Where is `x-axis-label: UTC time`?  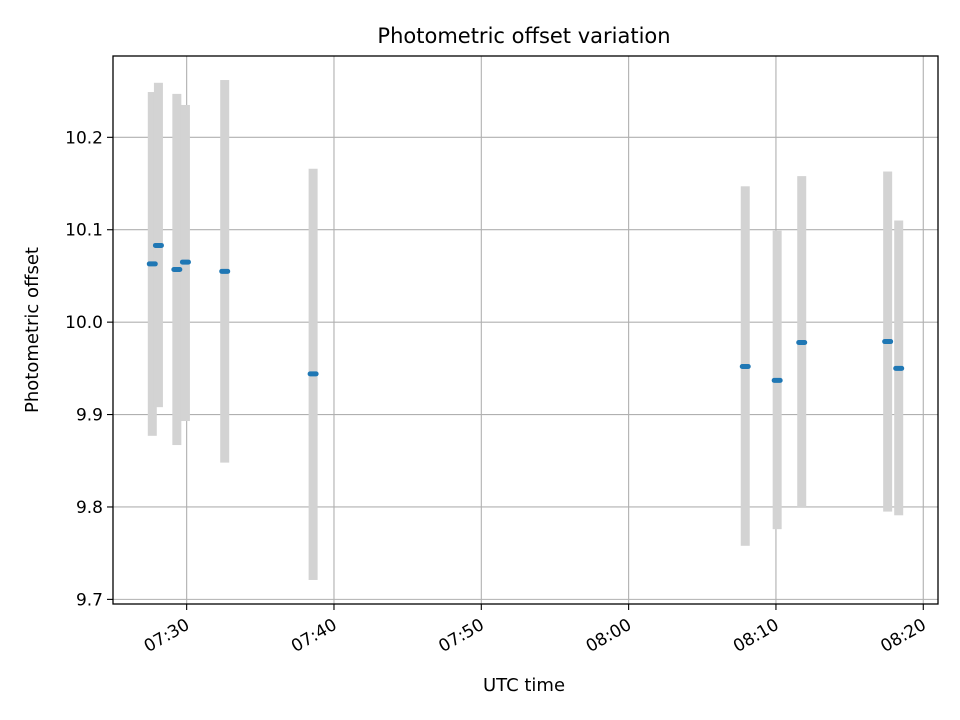 x-axis-label: UTC time is located at coordinates (524, 685).